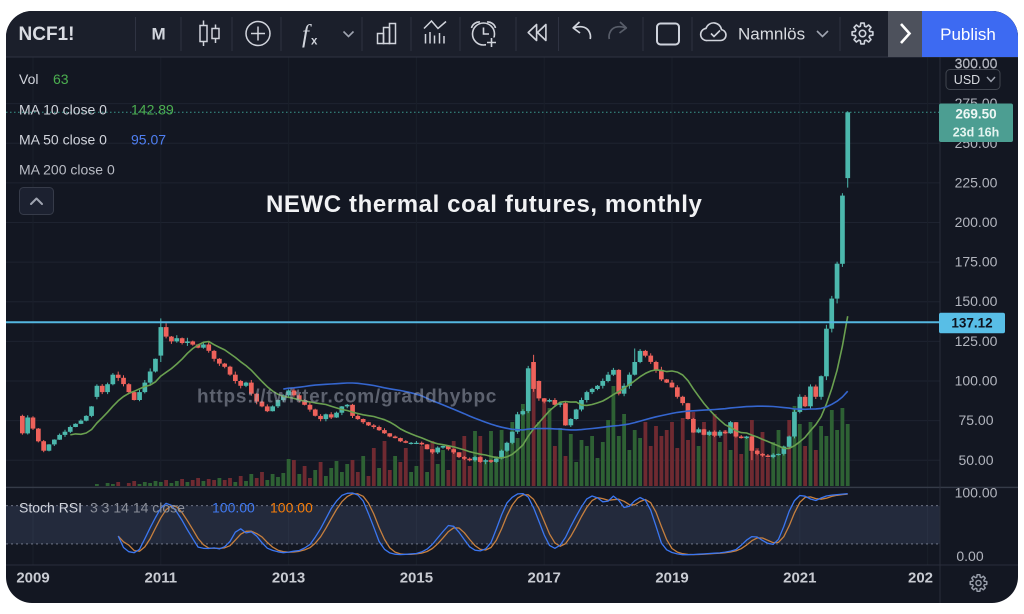  Describe the element at coordinates (307, 34) in the screenshot. I see `svg-text: f` at that location.